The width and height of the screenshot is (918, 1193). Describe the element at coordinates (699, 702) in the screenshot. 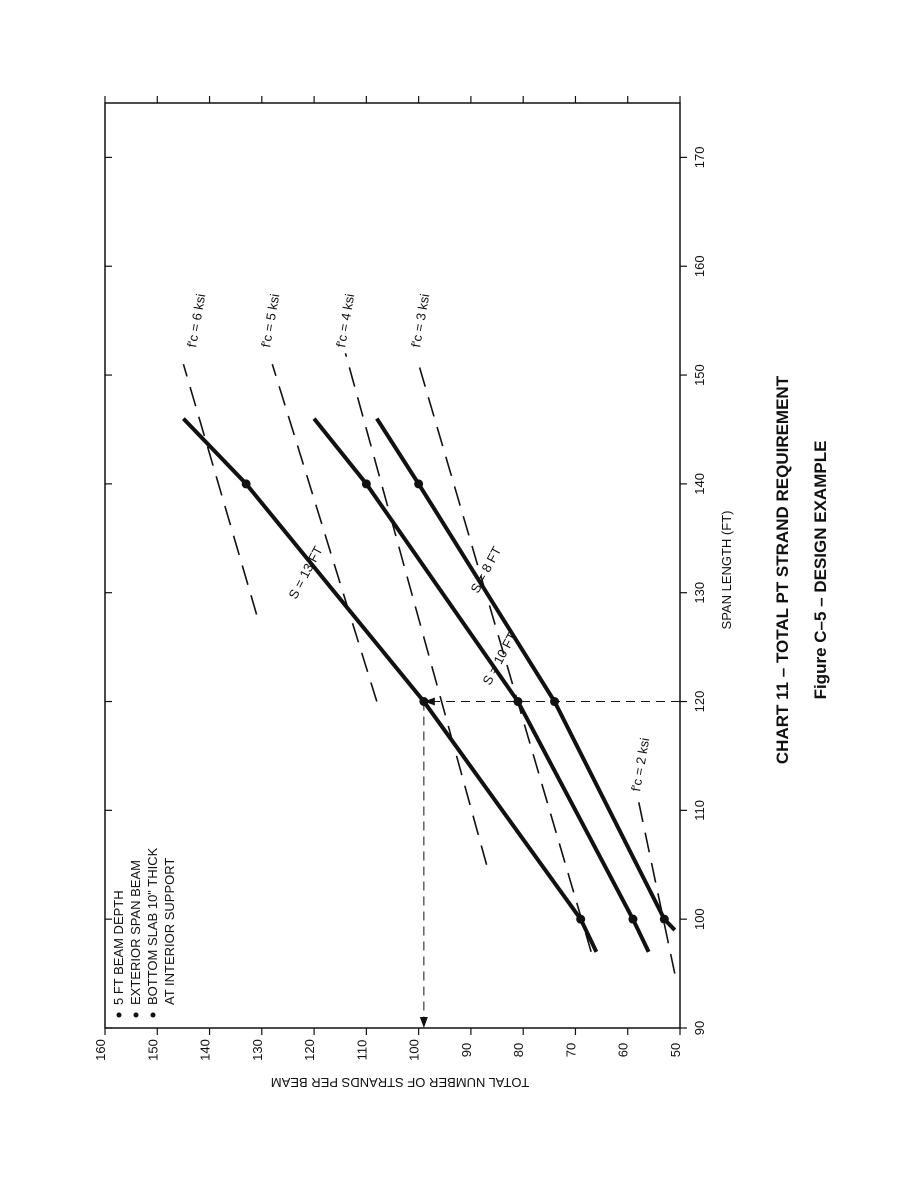

I see `x-tick-label: 120` at that location.